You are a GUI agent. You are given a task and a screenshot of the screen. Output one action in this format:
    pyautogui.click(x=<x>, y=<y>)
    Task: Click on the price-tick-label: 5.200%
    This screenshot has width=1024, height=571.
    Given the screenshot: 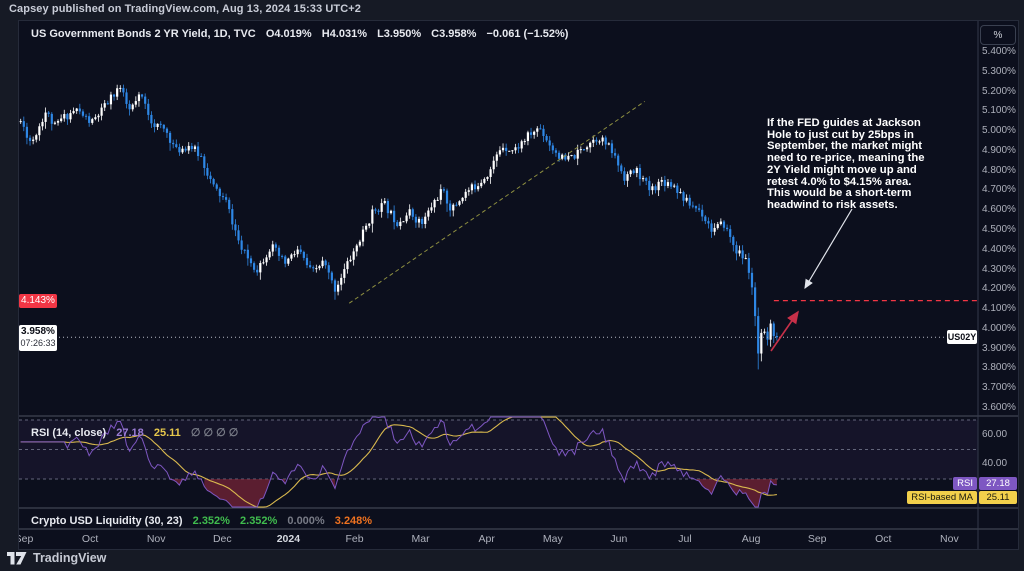 What is the action you would take?
    pyautogui.click(x=999, y=91)
    